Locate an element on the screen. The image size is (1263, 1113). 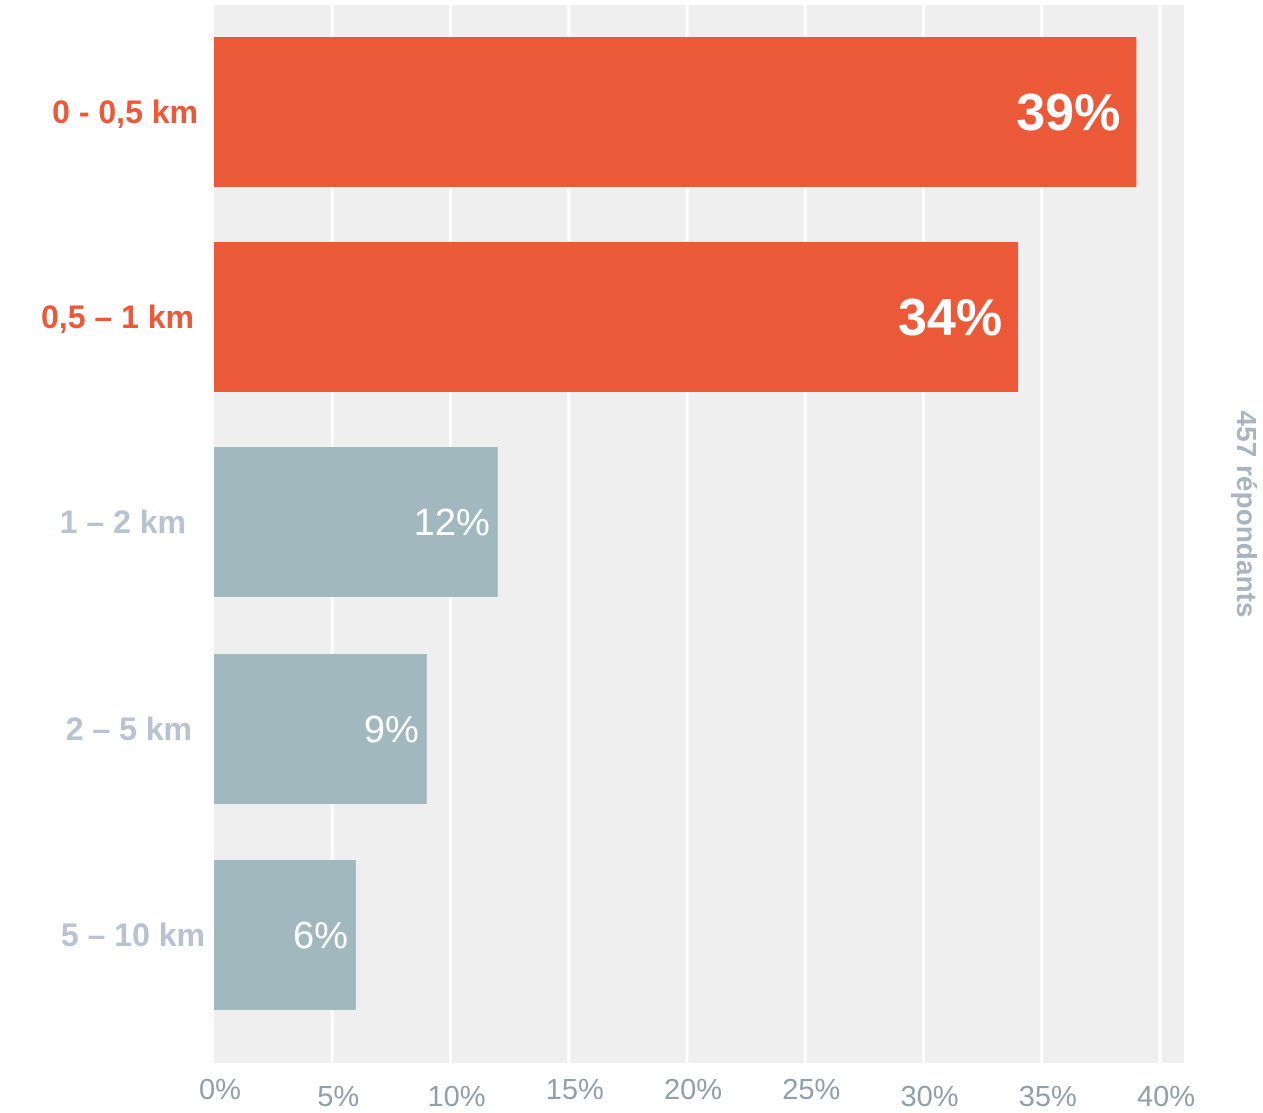
category-label: 0 - 0,5 km is located at coordinates (125, 112).